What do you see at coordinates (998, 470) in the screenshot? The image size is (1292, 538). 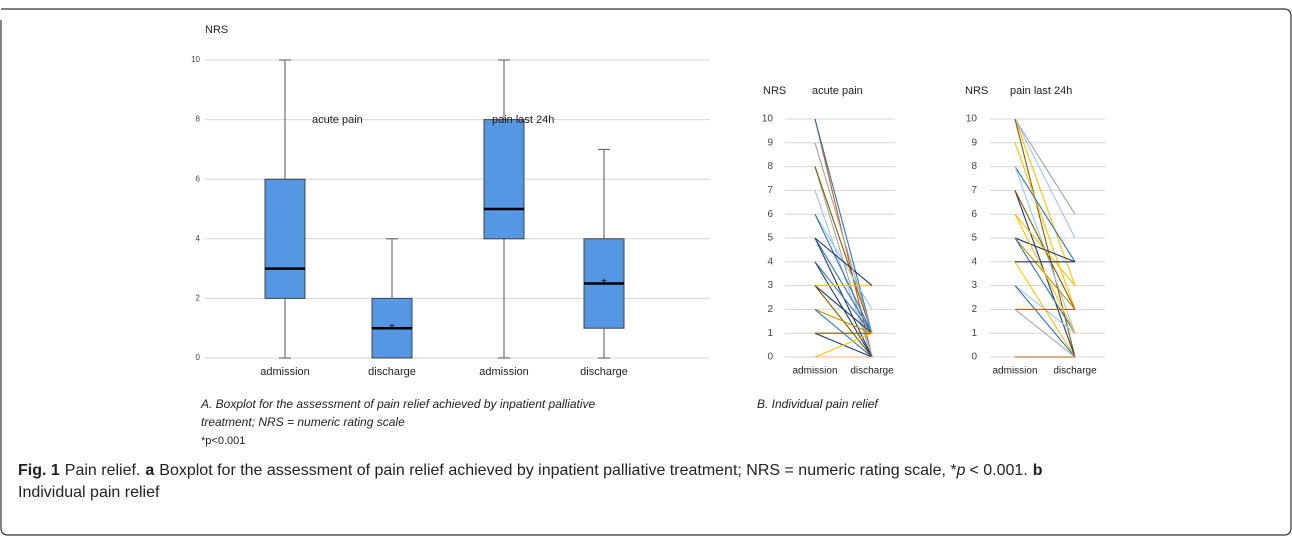 I see `fig-p-text: < 0.001.` at bounding box center [998, 470].